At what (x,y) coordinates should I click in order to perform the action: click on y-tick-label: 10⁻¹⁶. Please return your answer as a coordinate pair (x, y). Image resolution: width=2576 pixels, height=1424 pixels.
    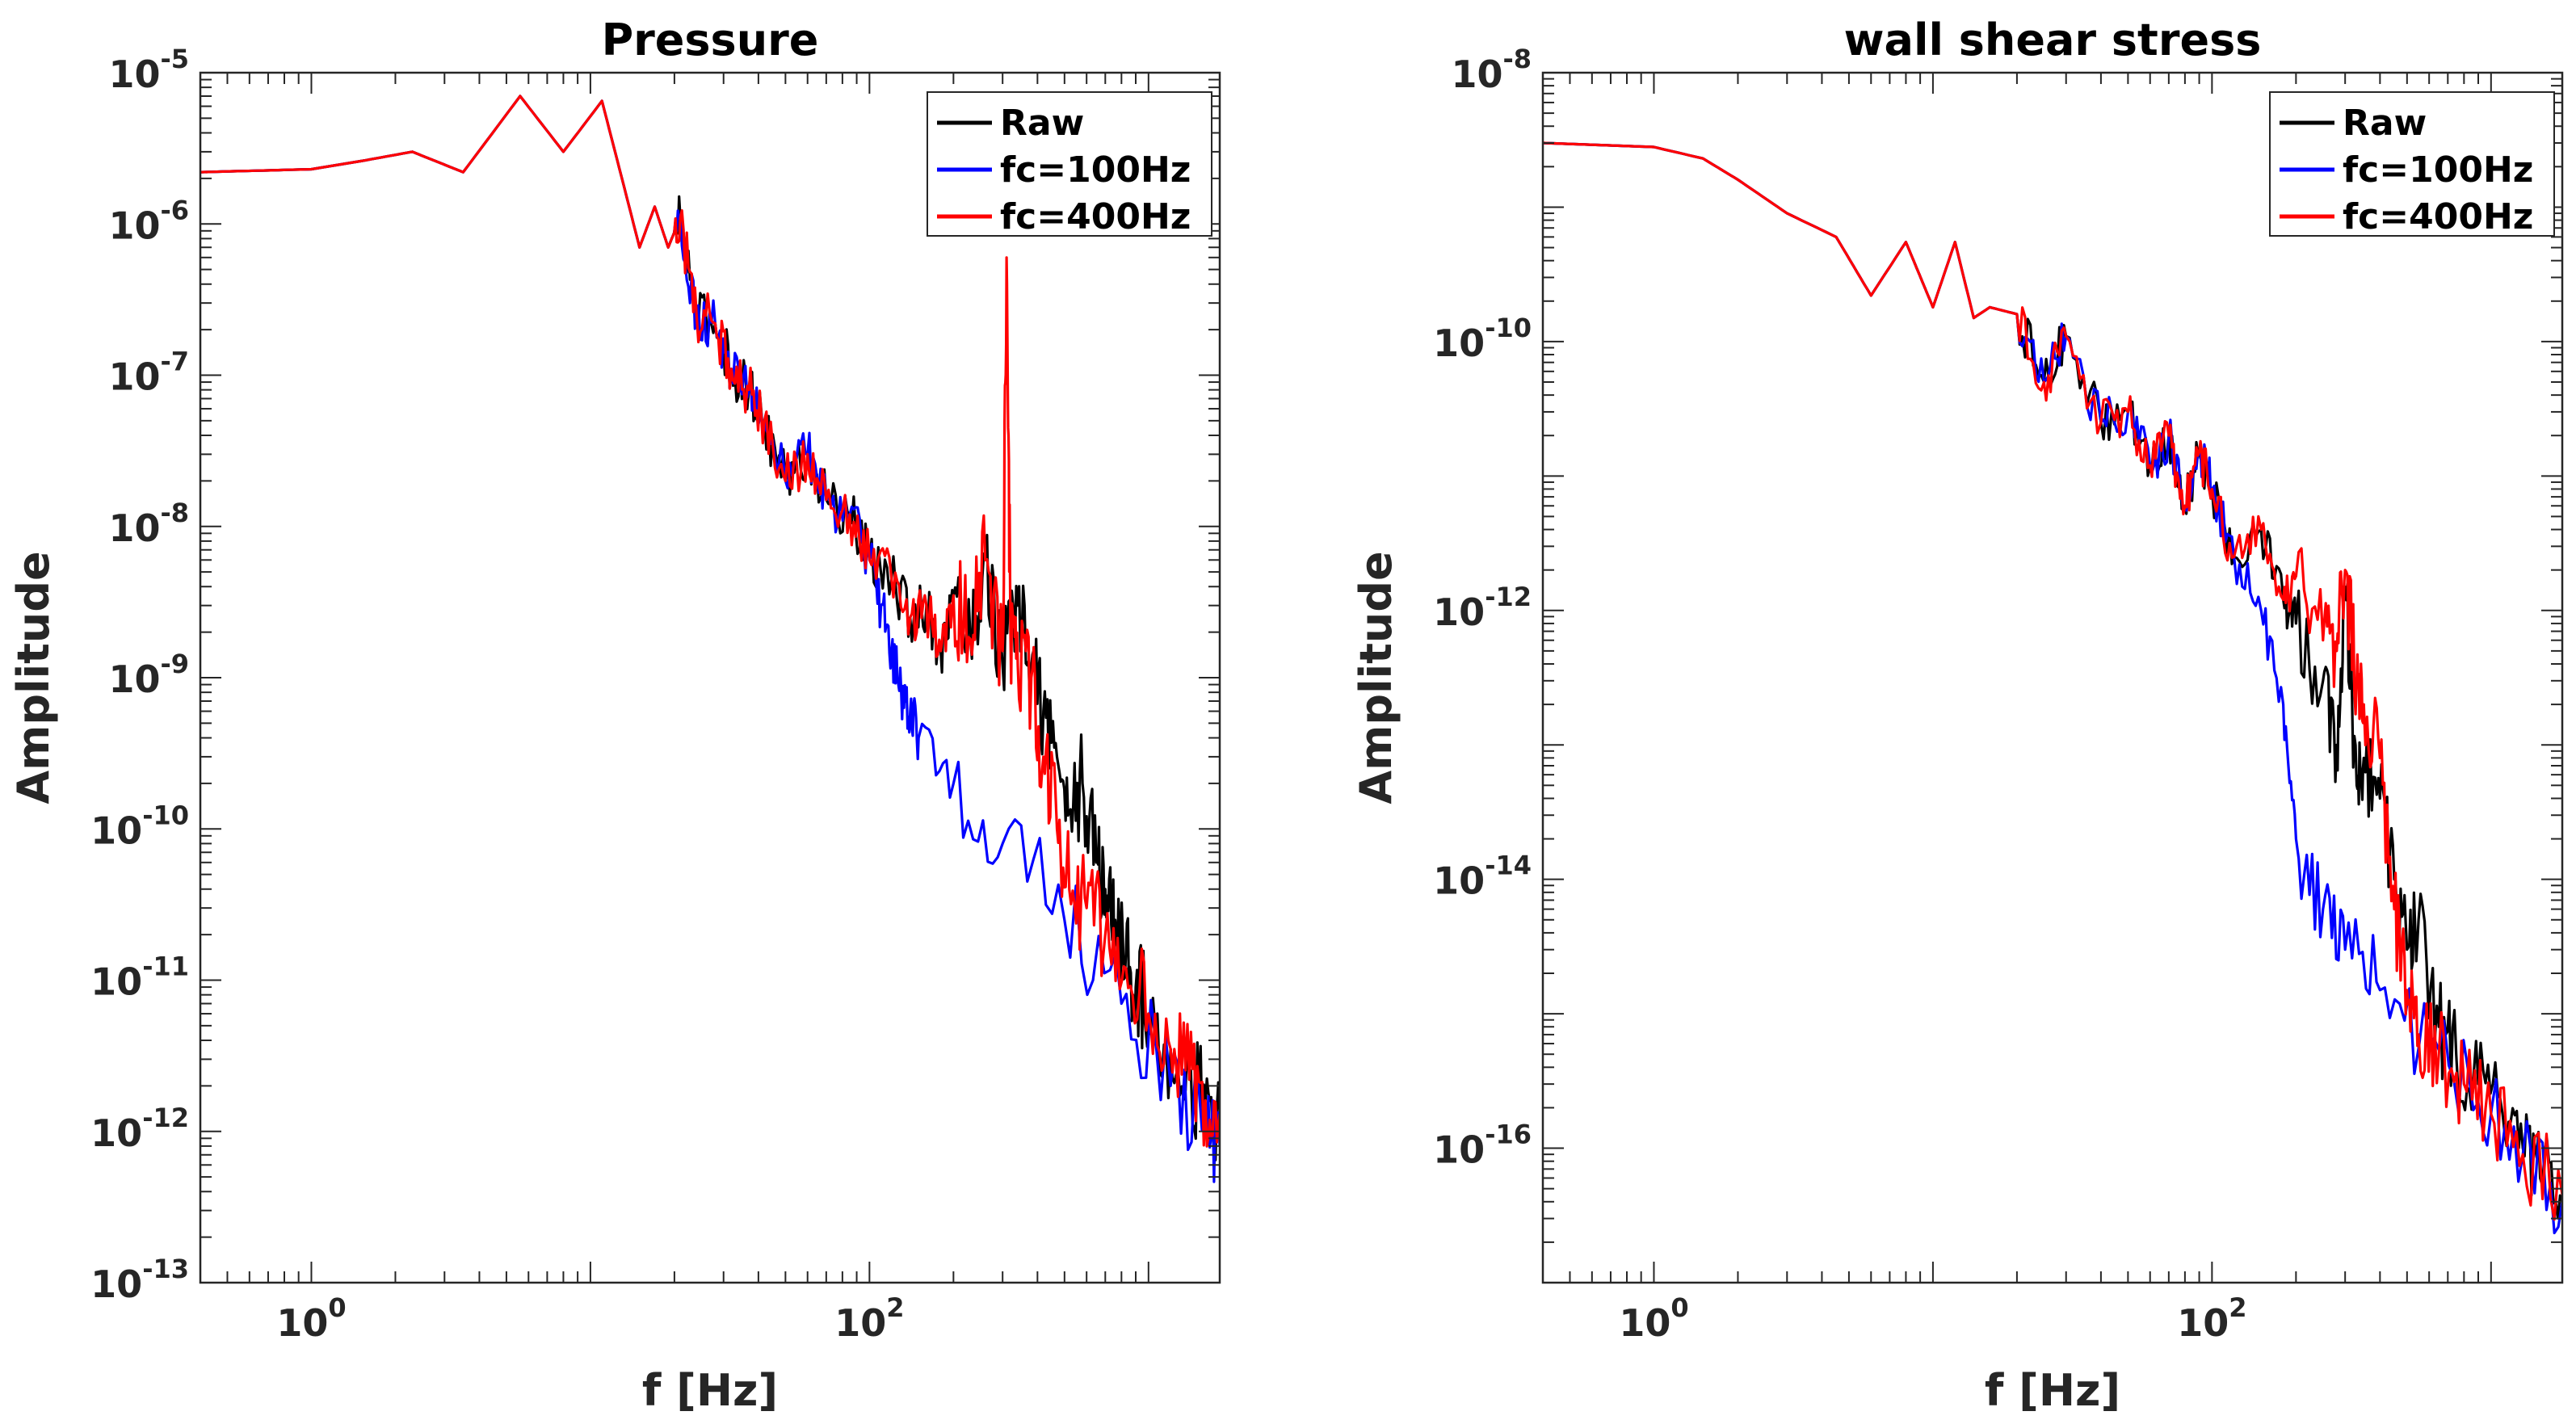
    Looking at the image, I should click on (1482, 1145).